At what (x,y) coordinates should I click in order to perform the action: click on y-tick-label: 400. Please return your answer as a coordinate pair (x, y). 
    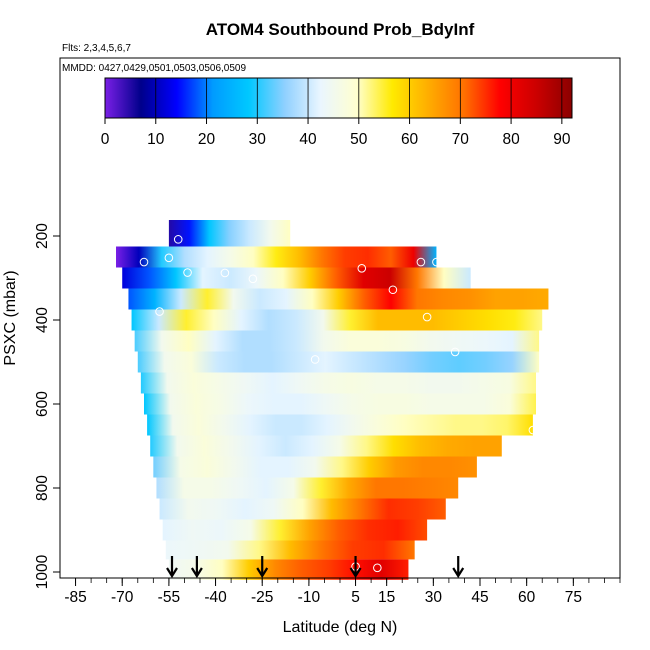
    Looking at the image, I should click on (42, 320).